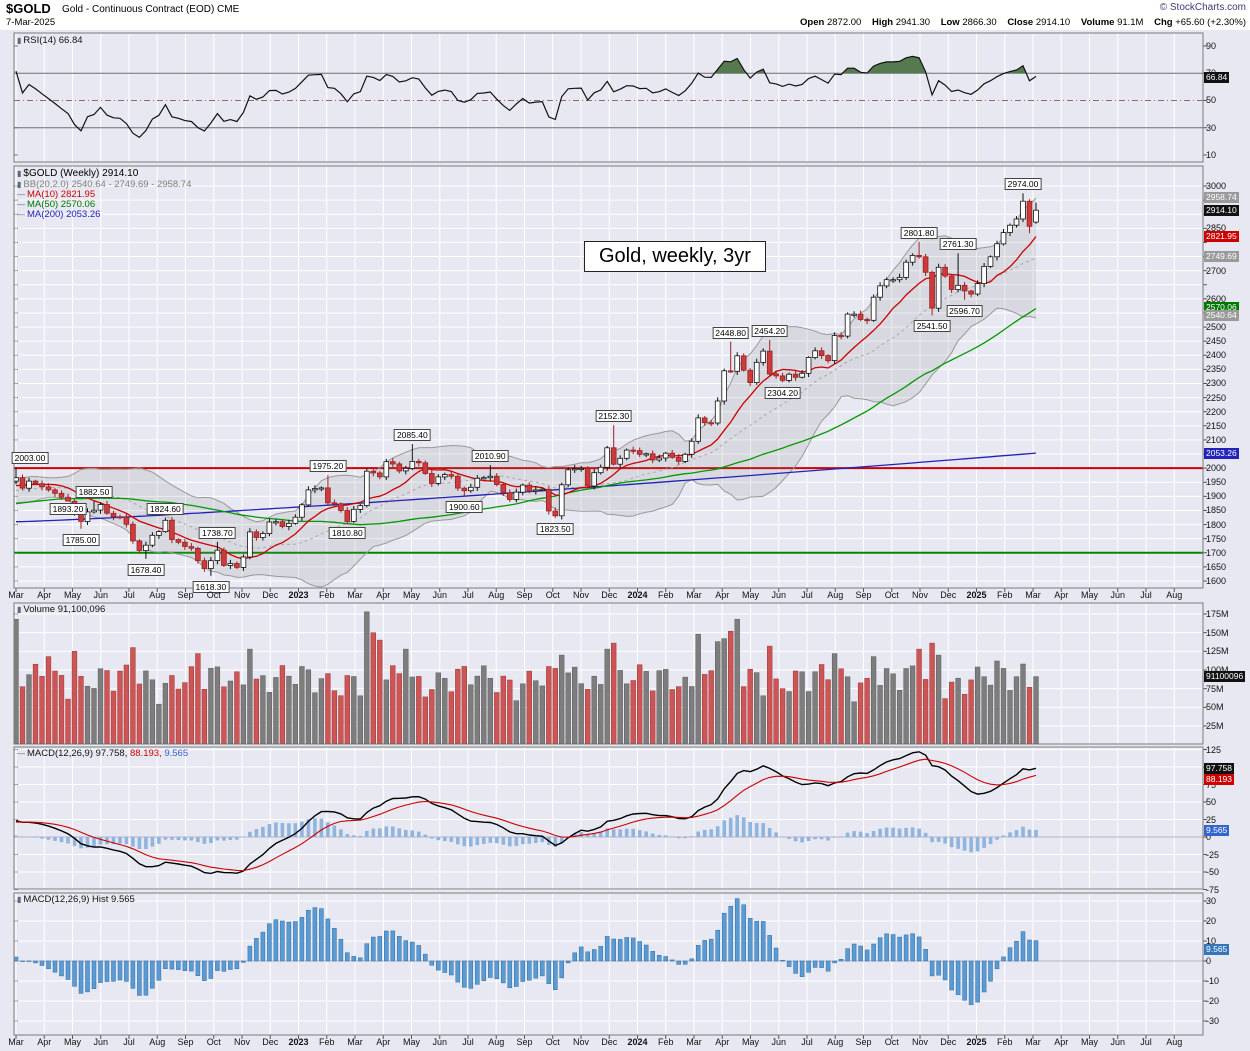 Image resolution: width=1250 pixels, height=1051 pixels. Describe the element at coordinates (107, 184) in the screenshot. I see `bollinger-legend-text: BB(20,2.0) 2540.64 - 2749.69 - 2958.74` at that location.